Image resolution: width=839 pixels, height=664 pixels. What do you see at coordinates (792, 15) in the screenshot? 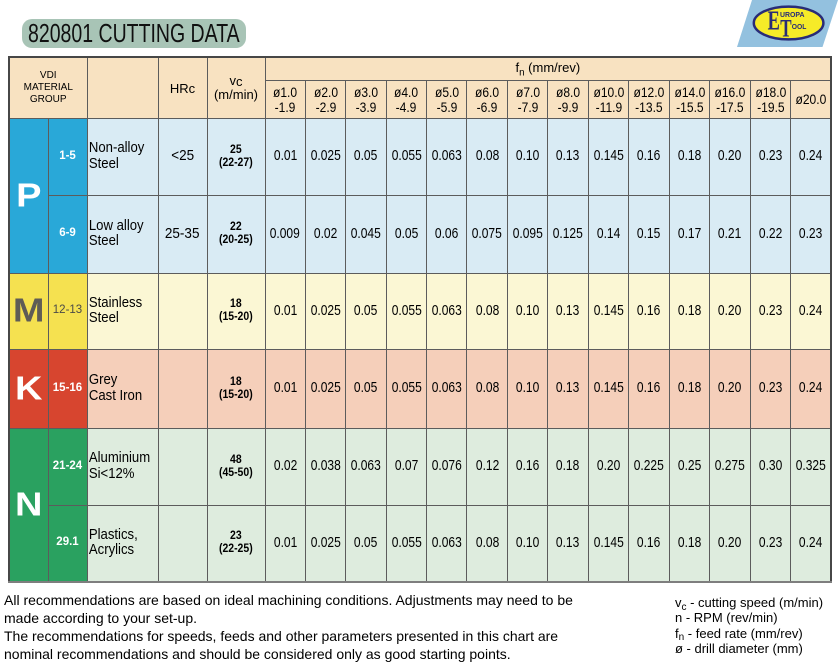
I see `svg-text: UROPA` at bounding box center [792, 15].